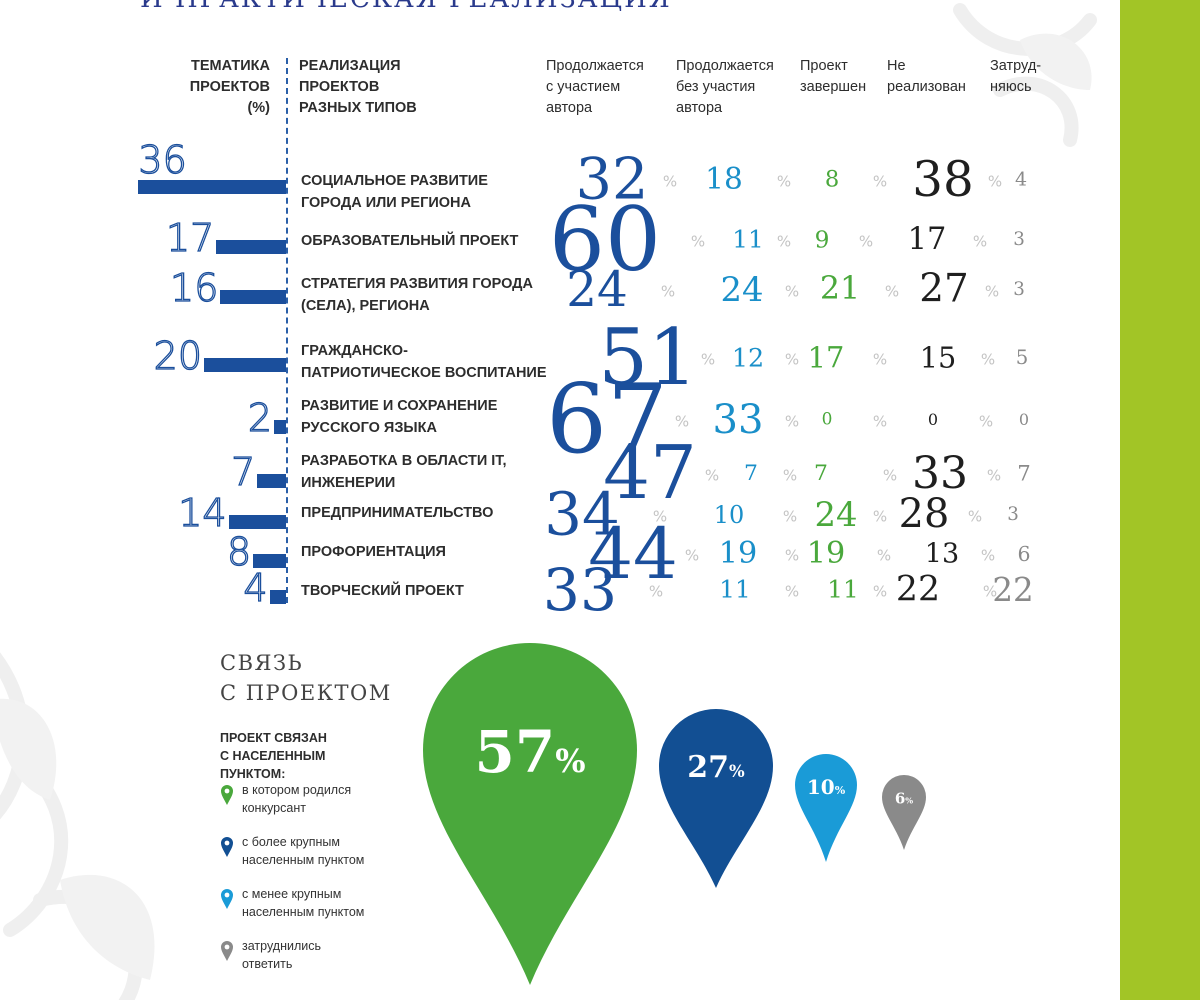 The image size is (1200, 1000). Describe the element at coordinates (339, 87) in the screenshot. I see `header-realization-line: ПРОЕКТОВ` at that location.